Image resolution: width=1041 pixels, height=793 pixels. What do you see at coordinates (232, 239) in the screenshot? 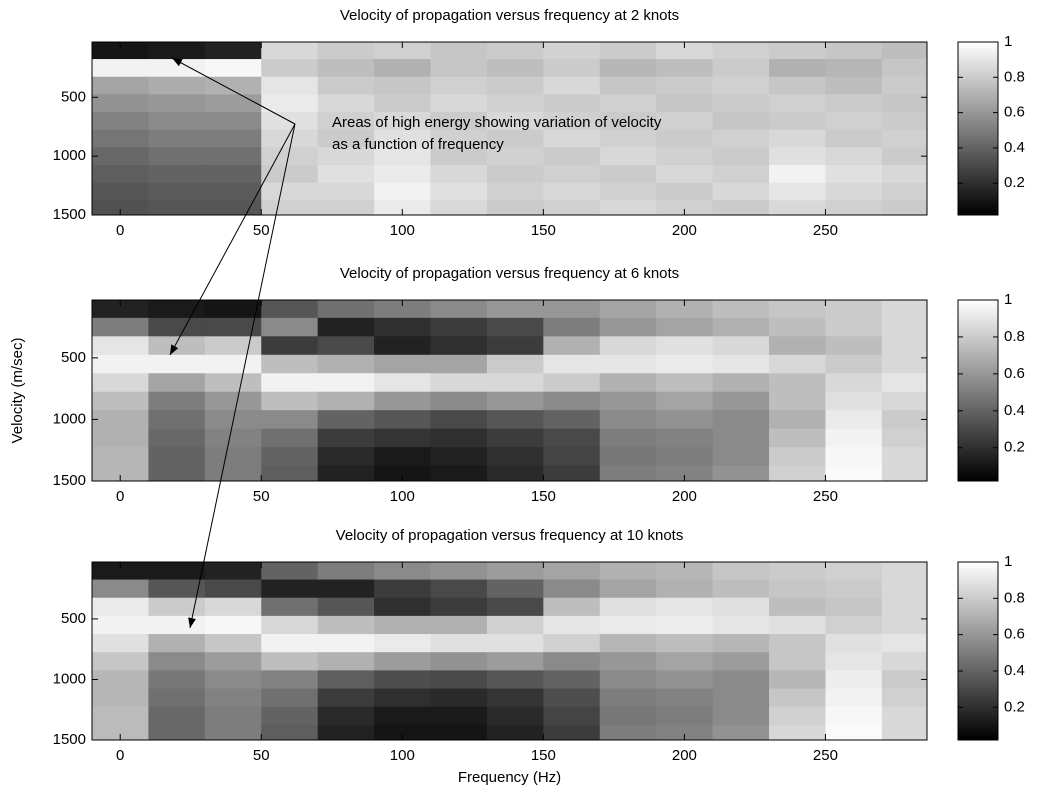
I see `arrow` at bounding box center [232, 239].